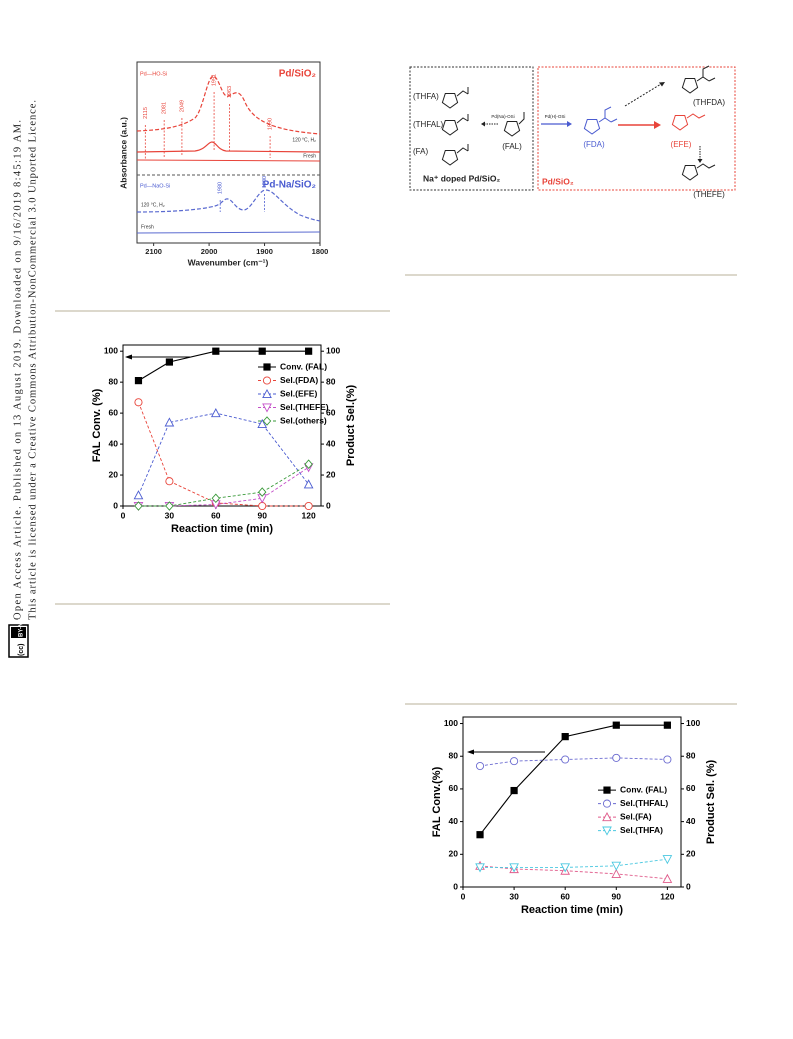 This screenshot has height=1039, width=793. Describe the element at coordinates (711, 801) in the screenshot. I see `y2-axis-label: Product Sel. (%)` at that location.